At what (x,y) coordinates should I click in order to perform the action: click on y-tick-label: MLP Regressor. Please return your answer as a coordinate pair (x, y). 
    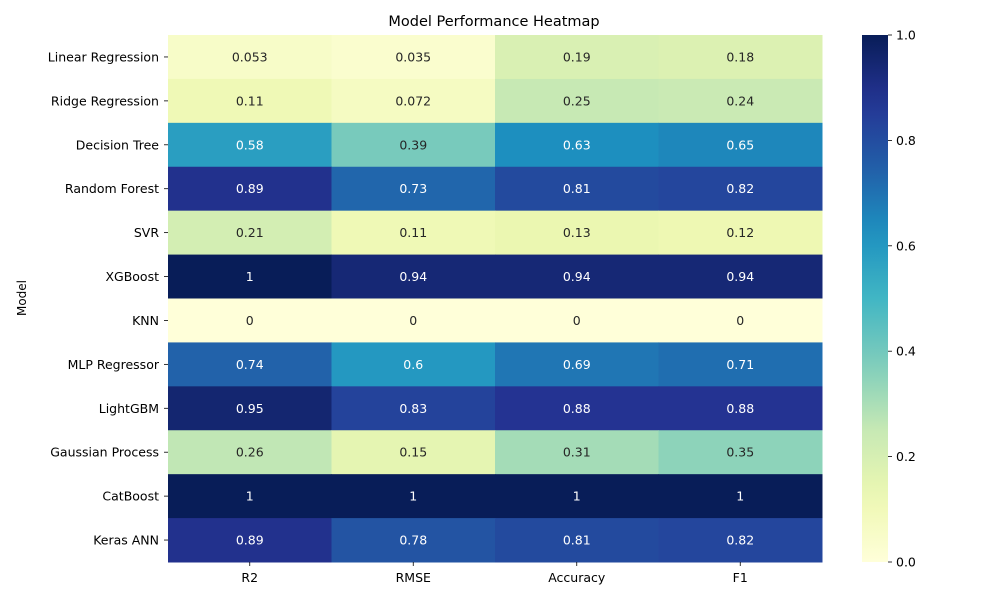
    Looking at the image, I should click on (114, 364).